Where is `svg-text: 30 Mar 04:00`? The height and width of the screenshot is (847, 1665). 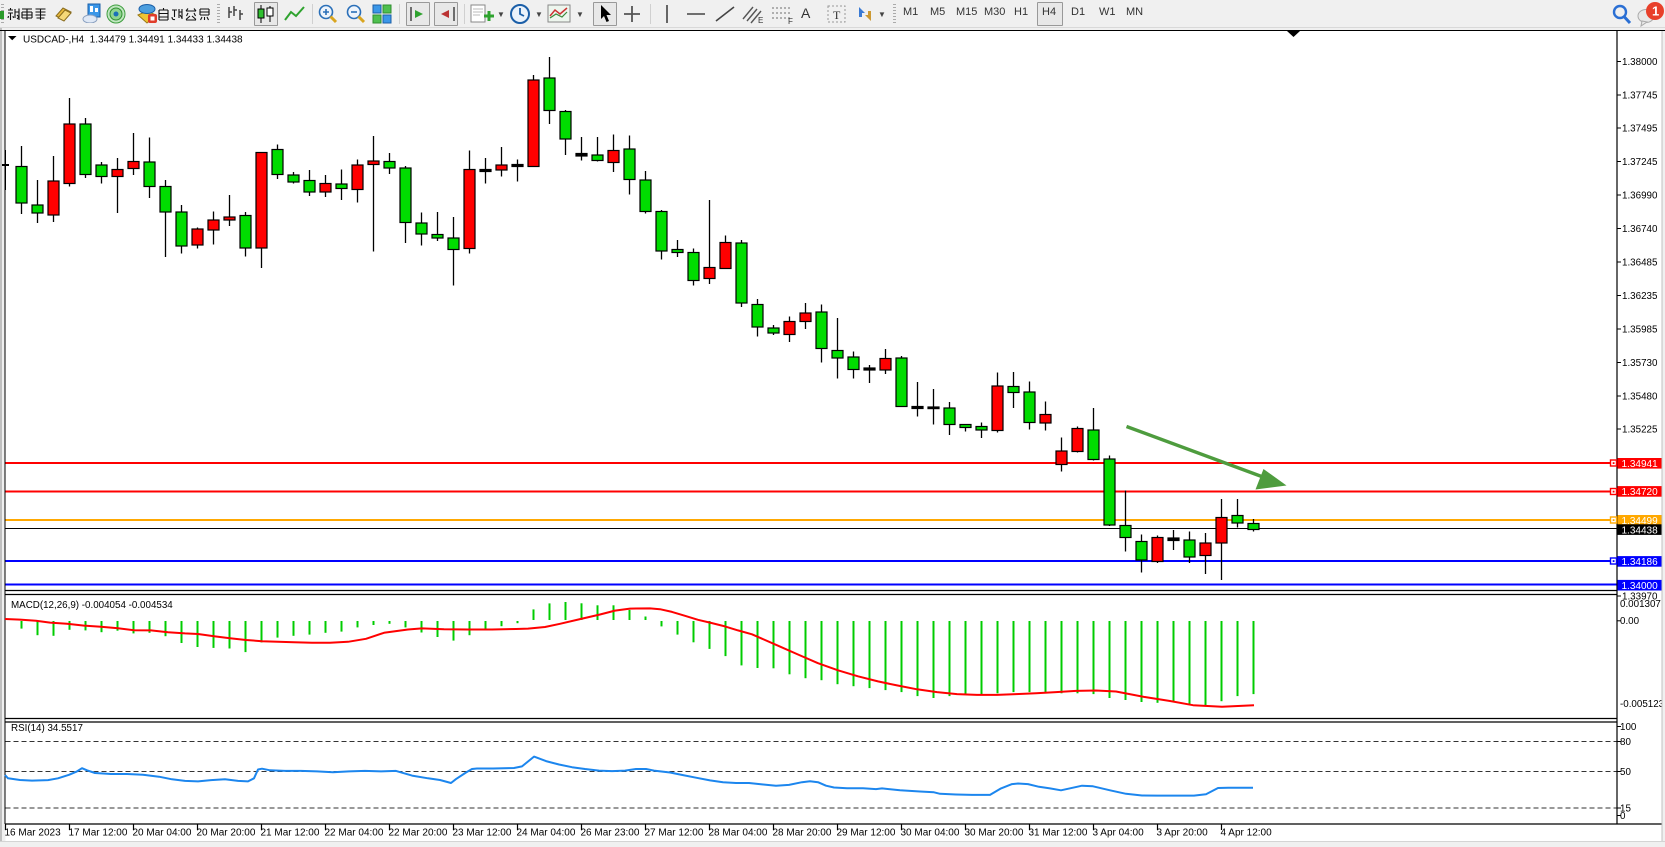
svg-text: 30 Mar 04:00 is located at coordinates (930, 833).